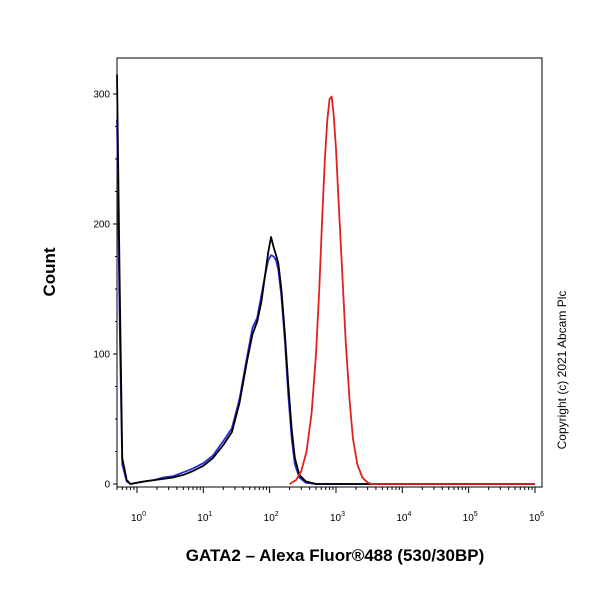 The width and height of the screenshot is (600, 600). Describe the element at coordinates (562, 370) in the screenshot. I see `copyright-annotation: Copyright (c) 2021 Abcam Plc` at that location.